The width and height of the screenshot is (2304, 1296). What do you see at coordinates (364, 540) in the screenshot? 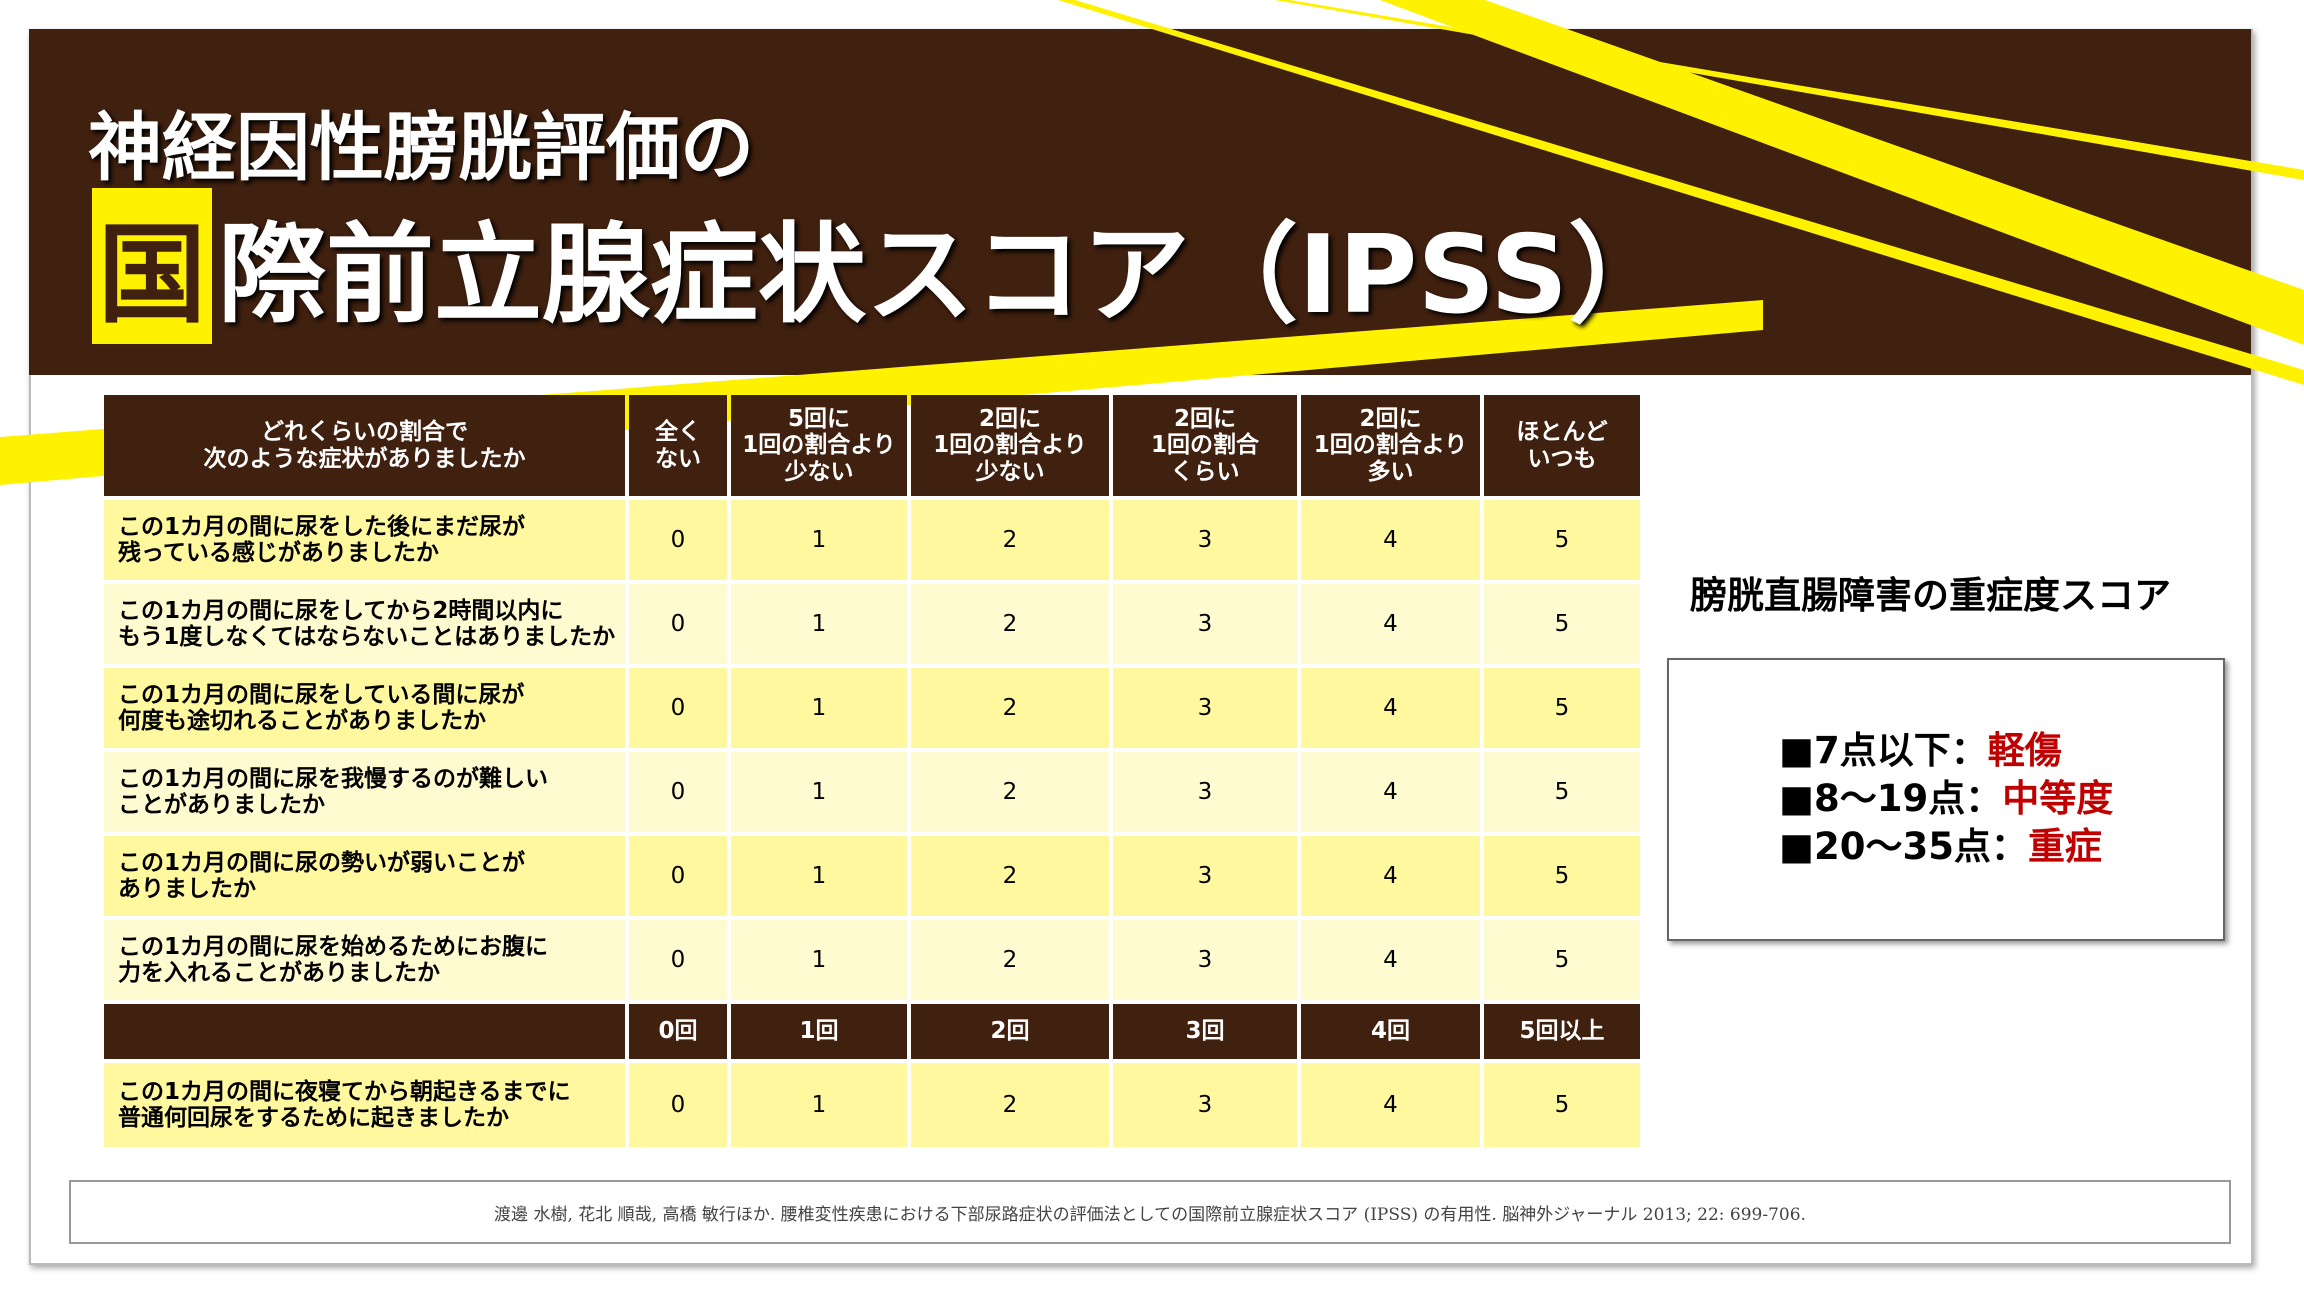
I see `question-cell: この1カ月の間に尿をした後にまだ尿が 残っている感じがありましたか` at bounding box center [364, 540].